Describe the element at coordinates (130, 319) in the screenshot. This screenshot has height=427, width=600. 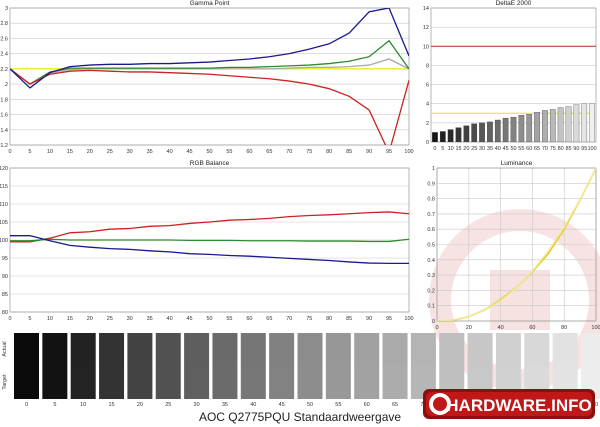
I see `x-tick-label: 30` at that location.